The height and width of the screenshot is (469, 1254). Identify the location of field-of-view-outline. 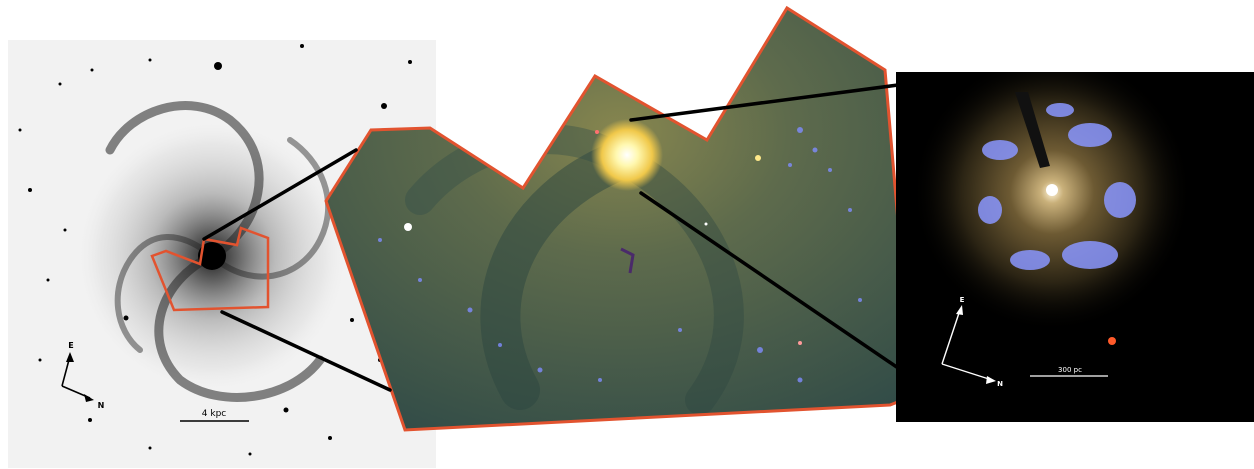
(210, 269).